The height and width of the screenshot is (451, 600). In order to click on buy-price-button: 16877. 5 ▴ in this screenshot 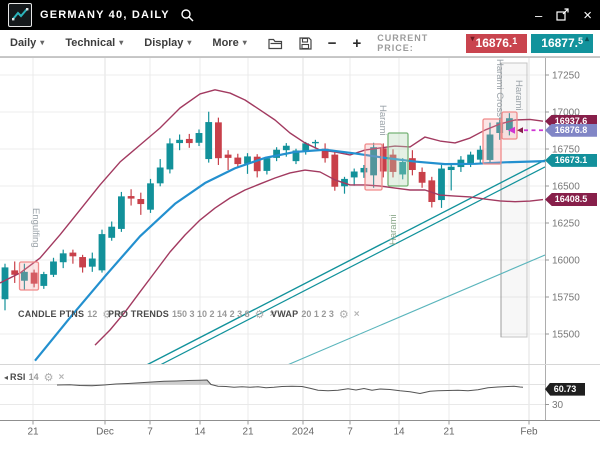, I will do `click(562, 43)`.